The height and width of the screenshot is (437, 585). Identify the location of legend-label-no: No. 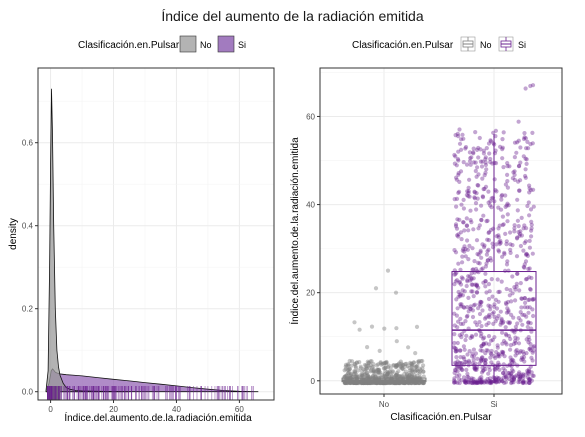
(206, 45).